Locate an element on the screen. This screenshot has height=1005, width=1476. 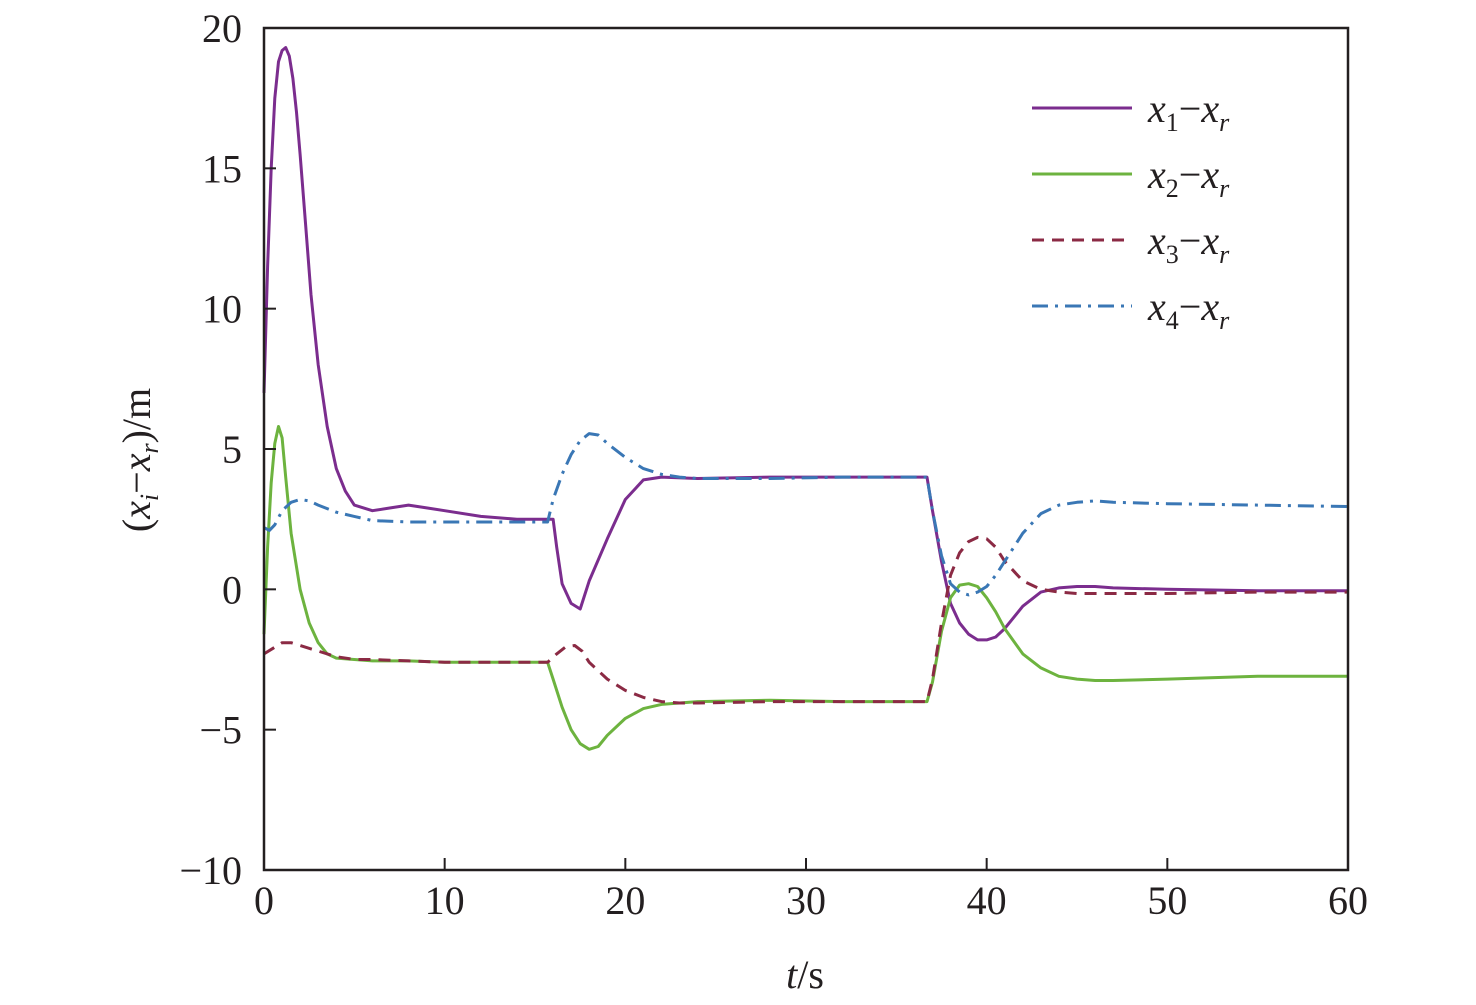
x-tick-label: 0 is located at coordinates (264, 900).